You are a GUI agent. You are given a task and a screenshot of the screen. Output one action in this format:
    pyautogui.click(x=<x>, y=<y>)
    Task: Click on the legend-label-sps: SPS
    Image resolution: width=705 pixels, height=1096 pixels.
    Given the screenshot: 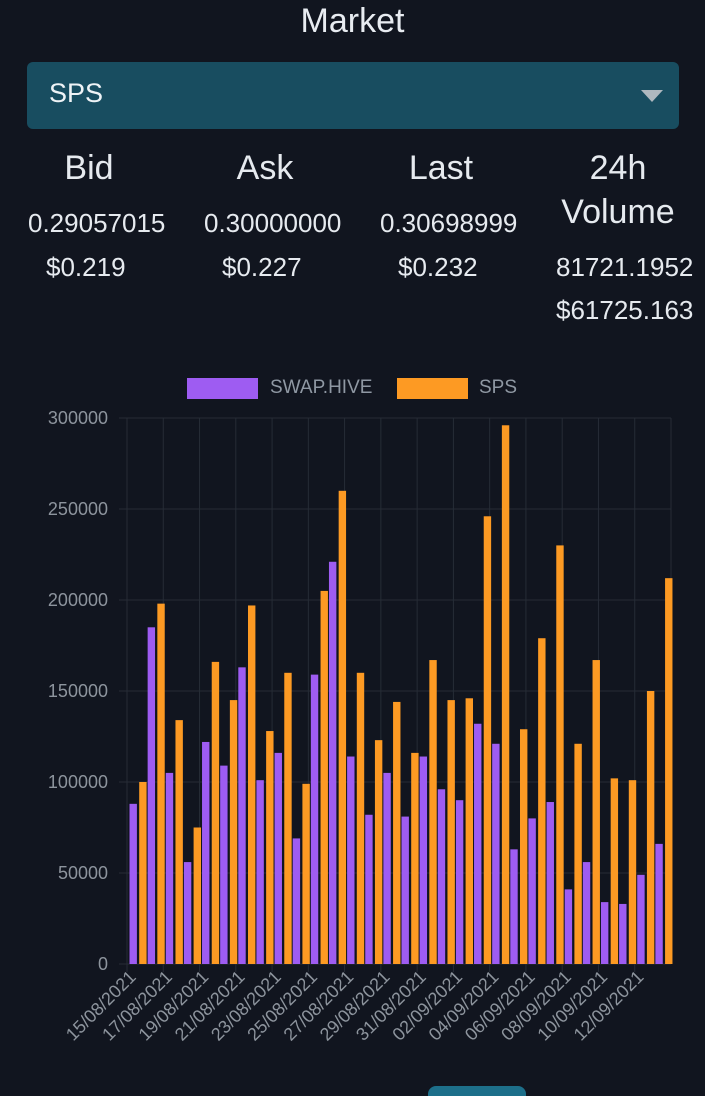 What is the action you would take?
    pyautogui.click(x=498, y=387)
    